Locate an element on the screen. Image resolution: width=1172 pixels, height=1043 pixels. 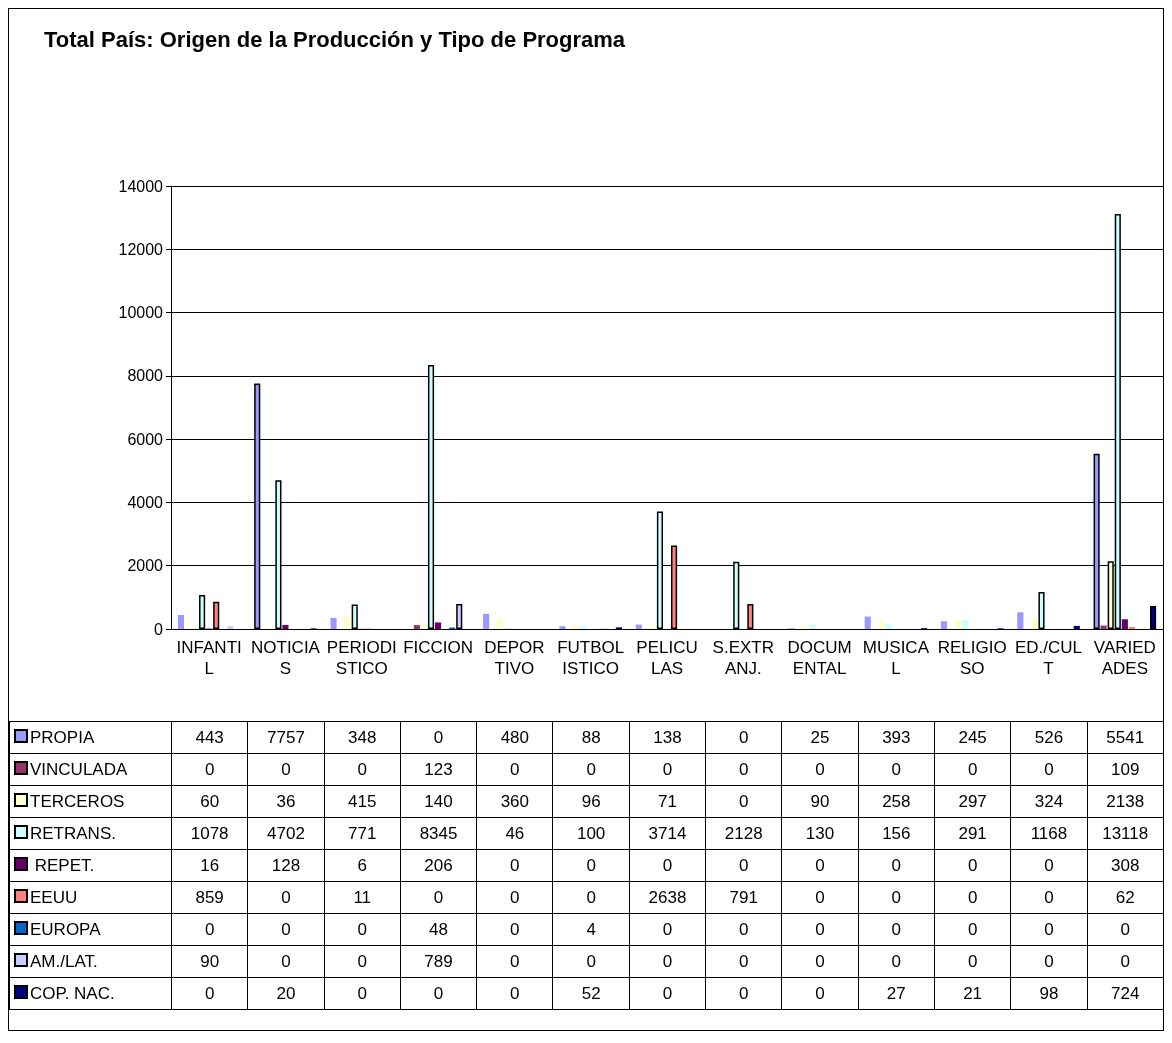
data-label: 2128 is located at coordinates (743, 833).